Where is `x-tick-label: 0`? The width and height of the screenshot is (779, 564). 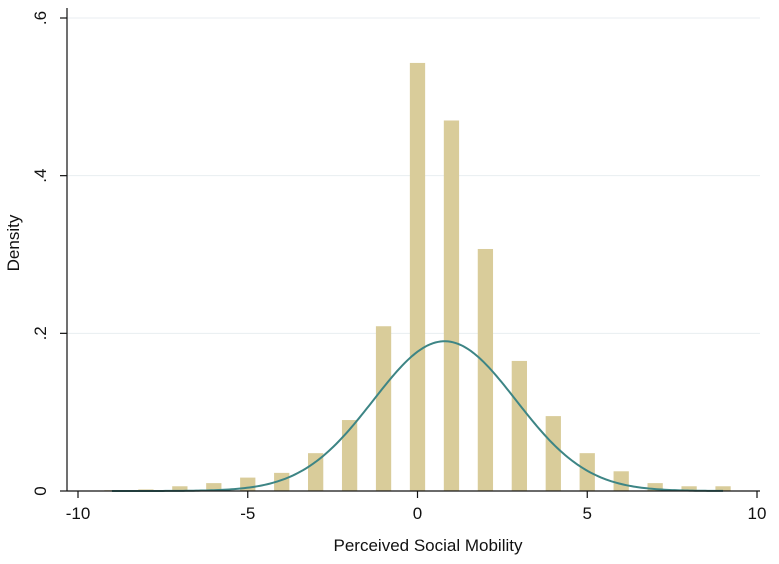
x-tick-label: 0 is located at coordinates (417, 513).